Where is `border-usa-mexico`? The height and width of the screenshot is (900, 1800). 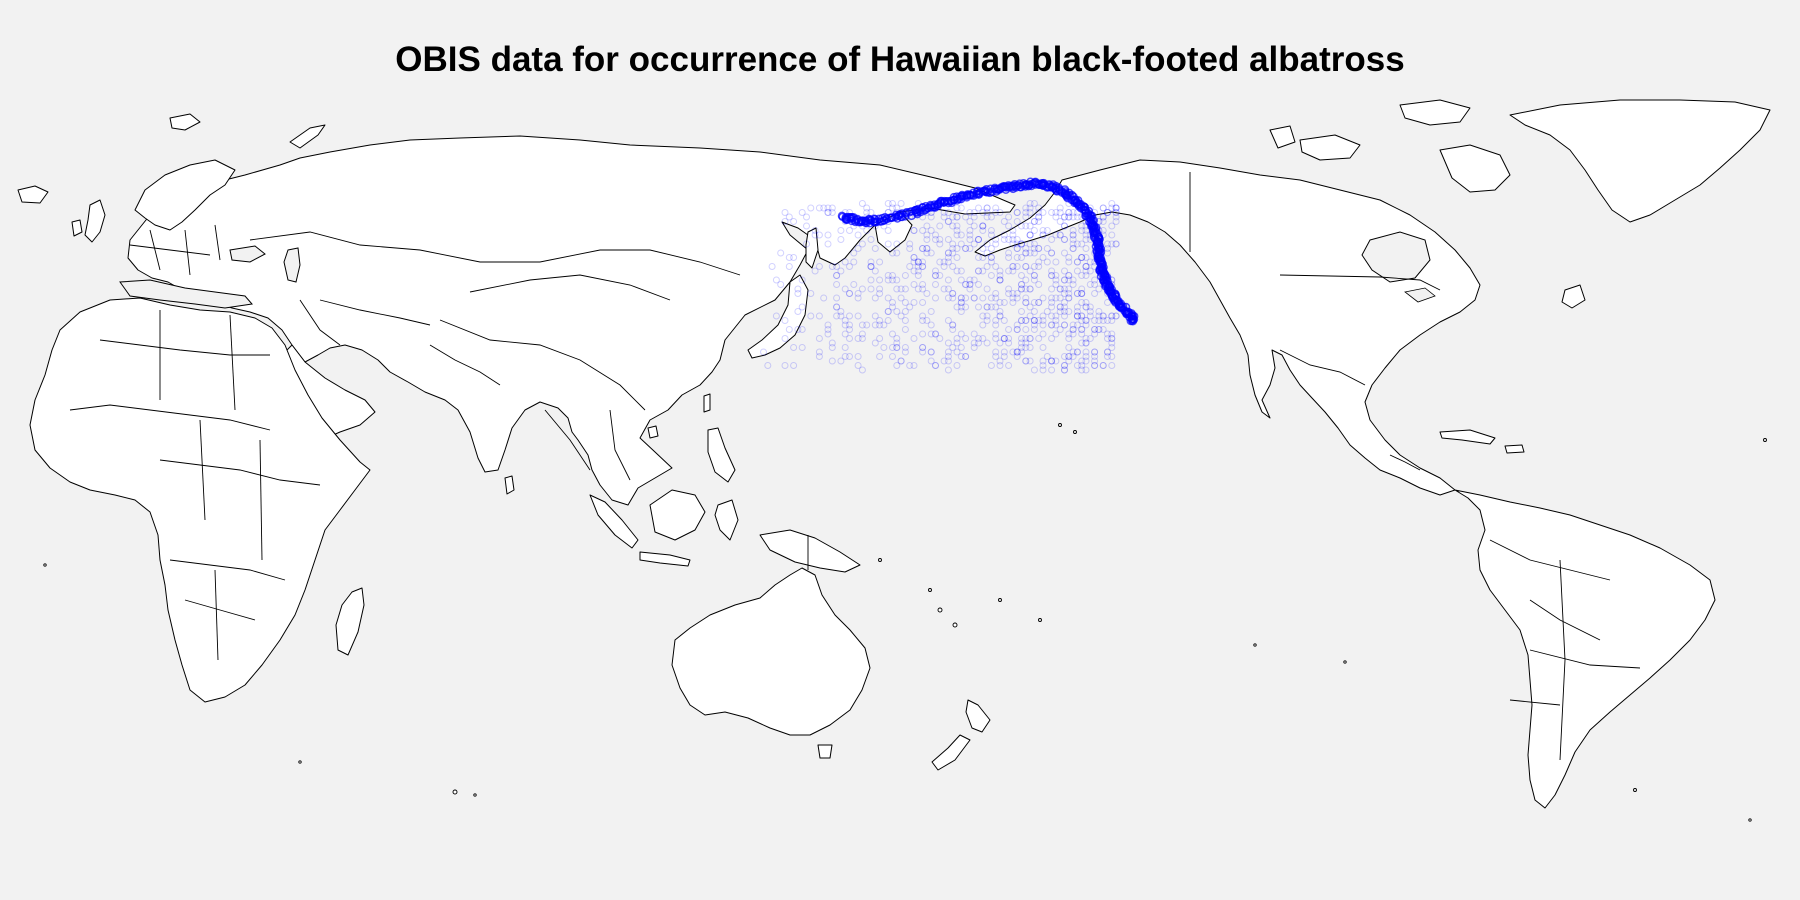
border-usa-mexico is located at coordinates (1322, 367).